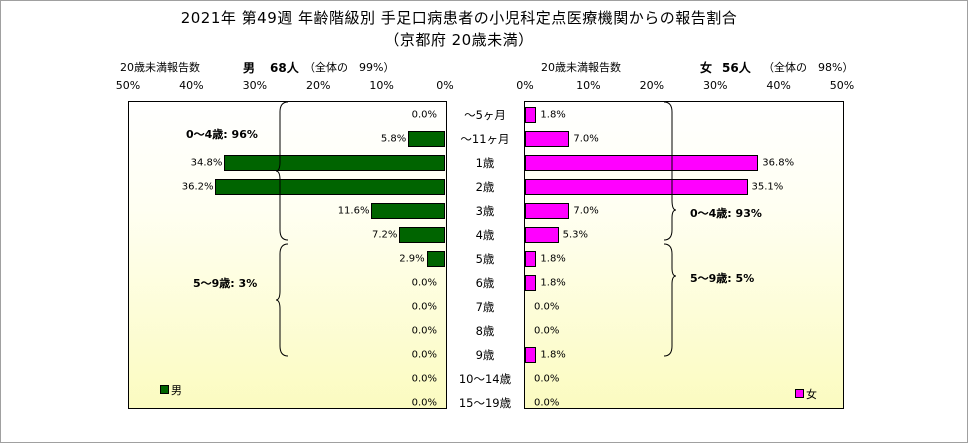 The height and width of the screenshot is (443, 968). What do you see at coordinates (459, 18) in the screenshot?
I see `chart-title: 2021年 第49週 年齢階級別 手足口病患者の小児科定点医療機関からの報告割合` at bounding box center [459, 18].